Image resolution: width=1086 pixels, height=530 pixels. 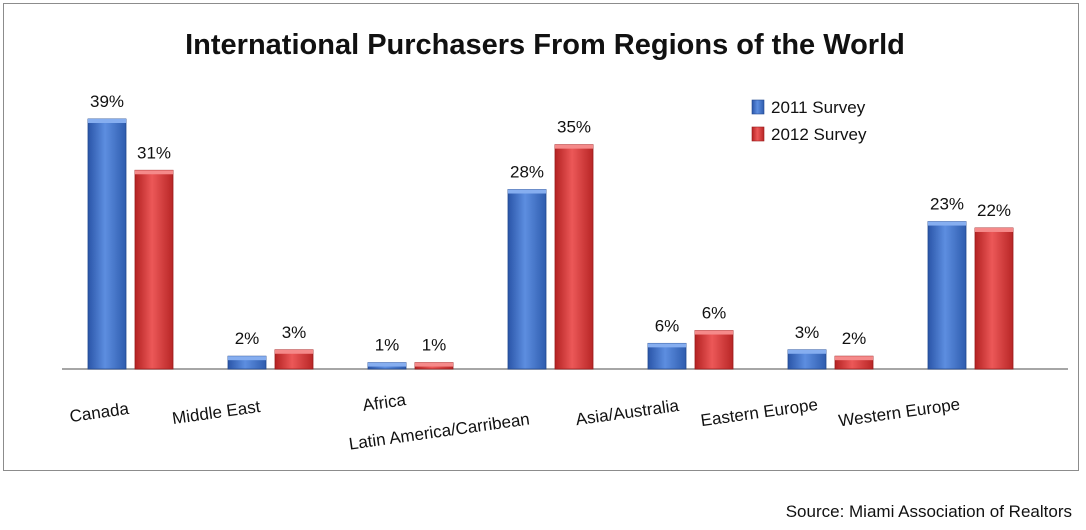 What do you see at coordinates (947, 204) in the screenshot?
I see `data-label: 23%` at bounding box center [947, 204].